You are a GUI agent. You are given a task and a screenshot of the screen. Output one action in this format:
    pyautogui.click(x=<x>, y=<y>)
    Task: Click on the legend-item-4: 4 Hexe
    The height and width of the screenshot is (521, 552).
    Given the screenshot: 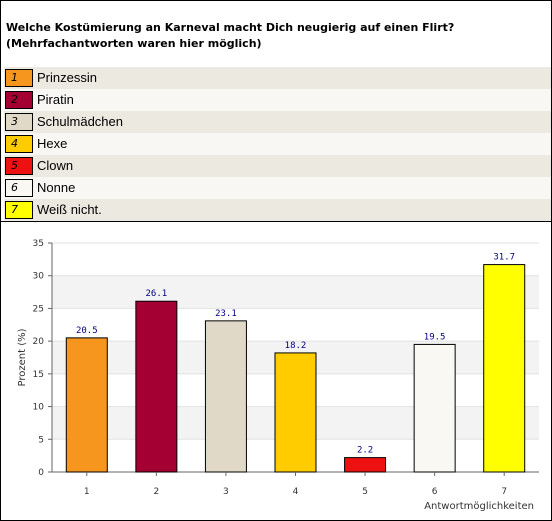 What is the action you would take?
    pyautogui.click(x=277, y=144)
    